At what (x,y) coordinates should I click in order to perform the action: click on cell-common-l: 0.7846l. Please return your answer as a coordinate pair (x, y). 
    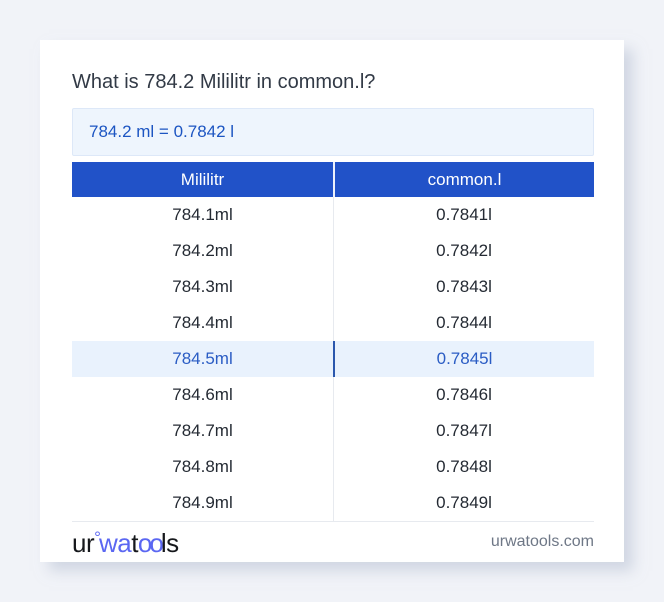
    Looking at the image, I should click on (463, 395).